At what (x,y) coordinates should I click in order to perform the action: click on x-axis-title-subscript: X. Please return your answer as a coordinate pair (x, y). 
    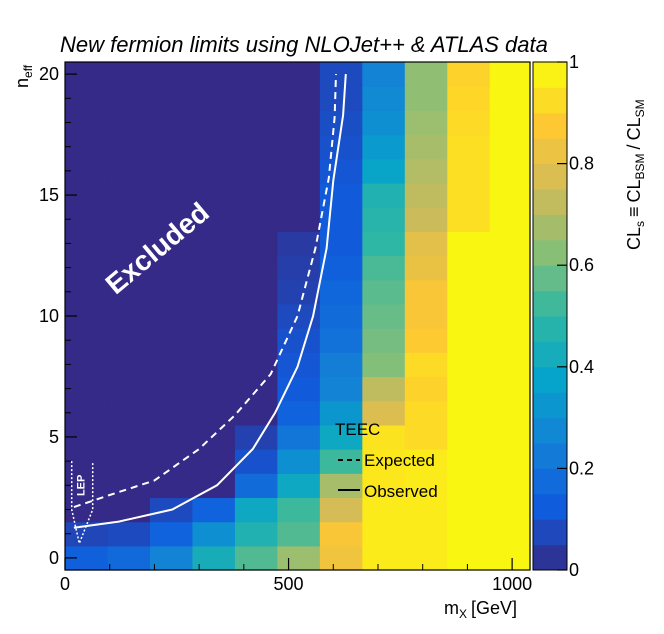
    Looking at the image, I should click on (463, 614).